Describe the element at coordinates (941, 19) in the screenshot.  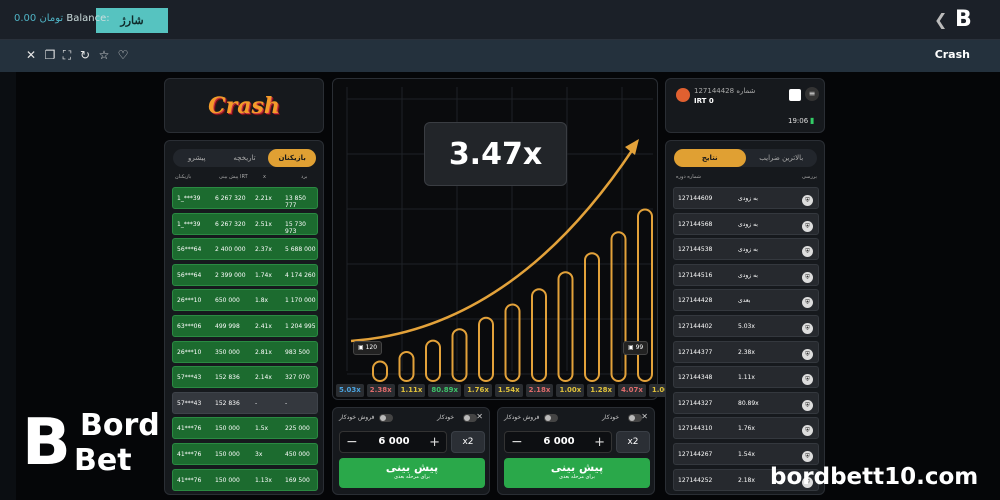
I see `back-icon: ❮` at that location.